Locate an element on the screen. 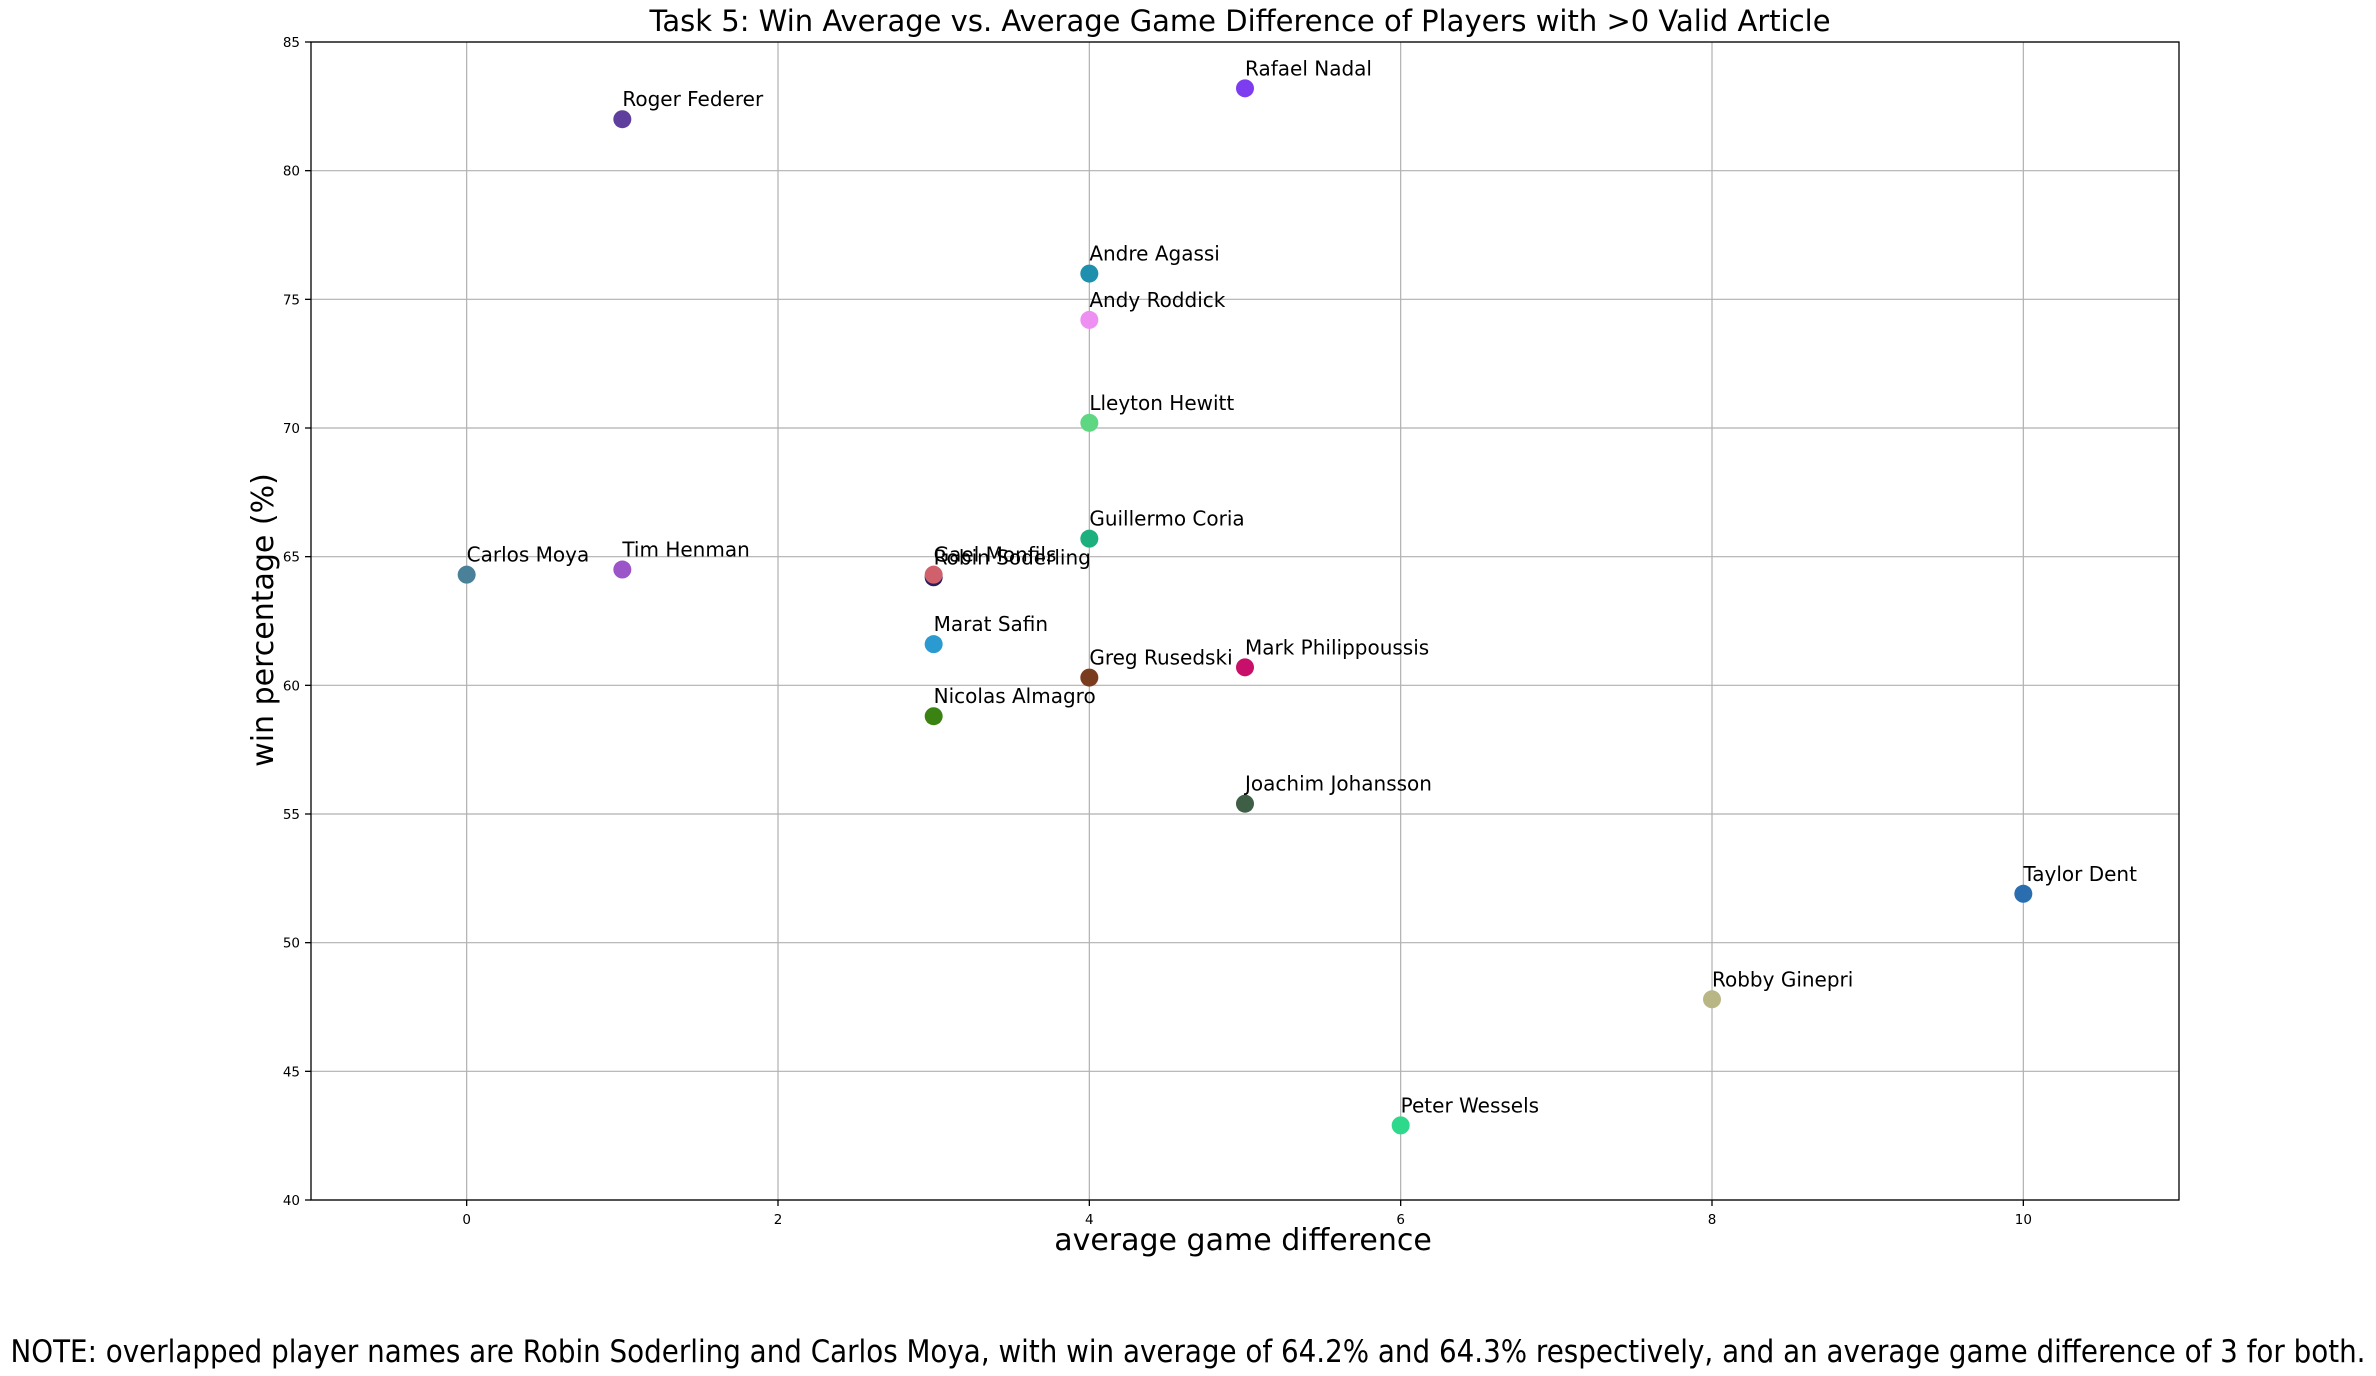  point-label: Roger Federer is located at coordinates (693, 99).